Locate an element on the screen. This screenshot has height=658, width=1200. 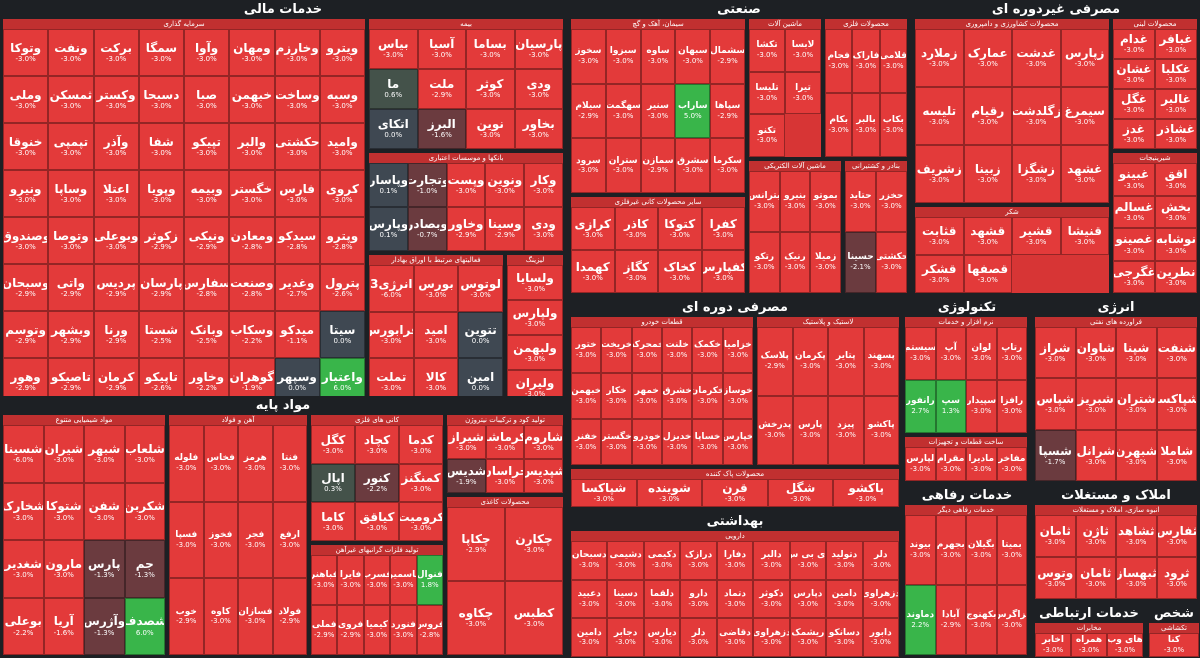
stock-tile: خمهر -3.0% is located at coordinates (646, 396).